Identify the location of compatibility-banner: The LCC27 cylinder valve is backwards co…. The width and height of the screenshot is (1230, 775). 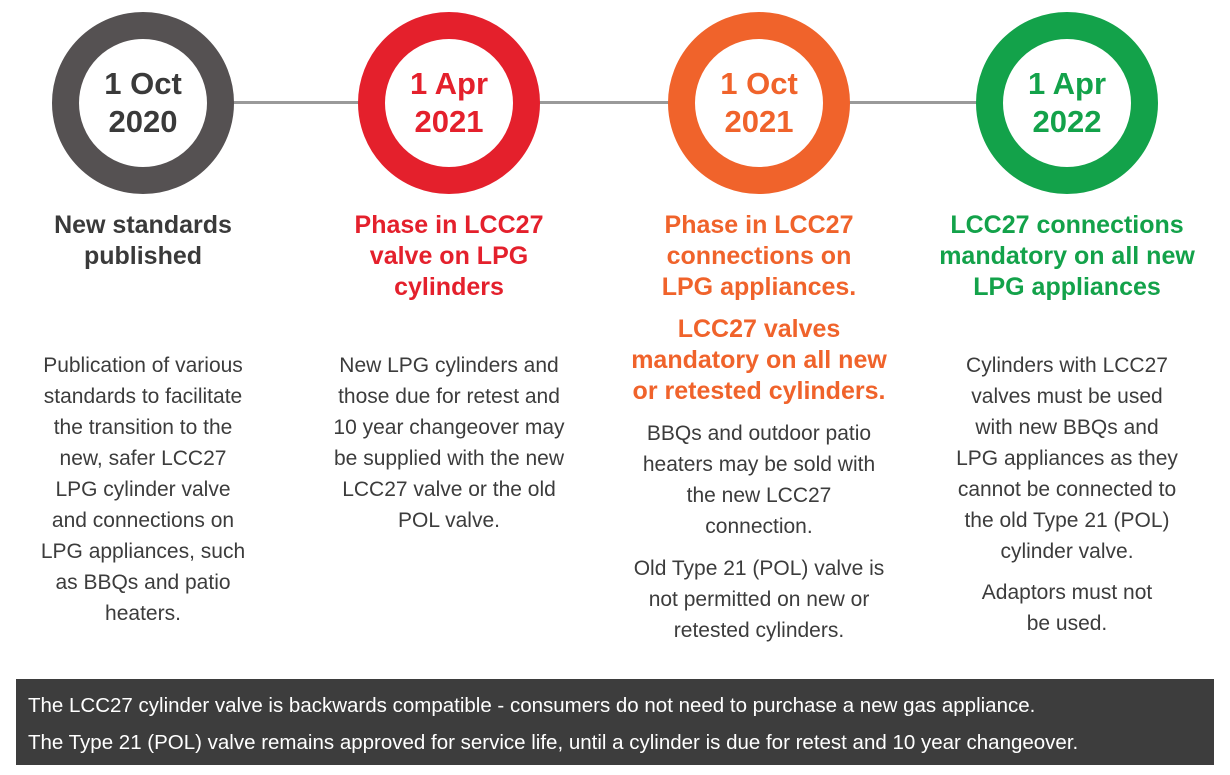
(615, 722).